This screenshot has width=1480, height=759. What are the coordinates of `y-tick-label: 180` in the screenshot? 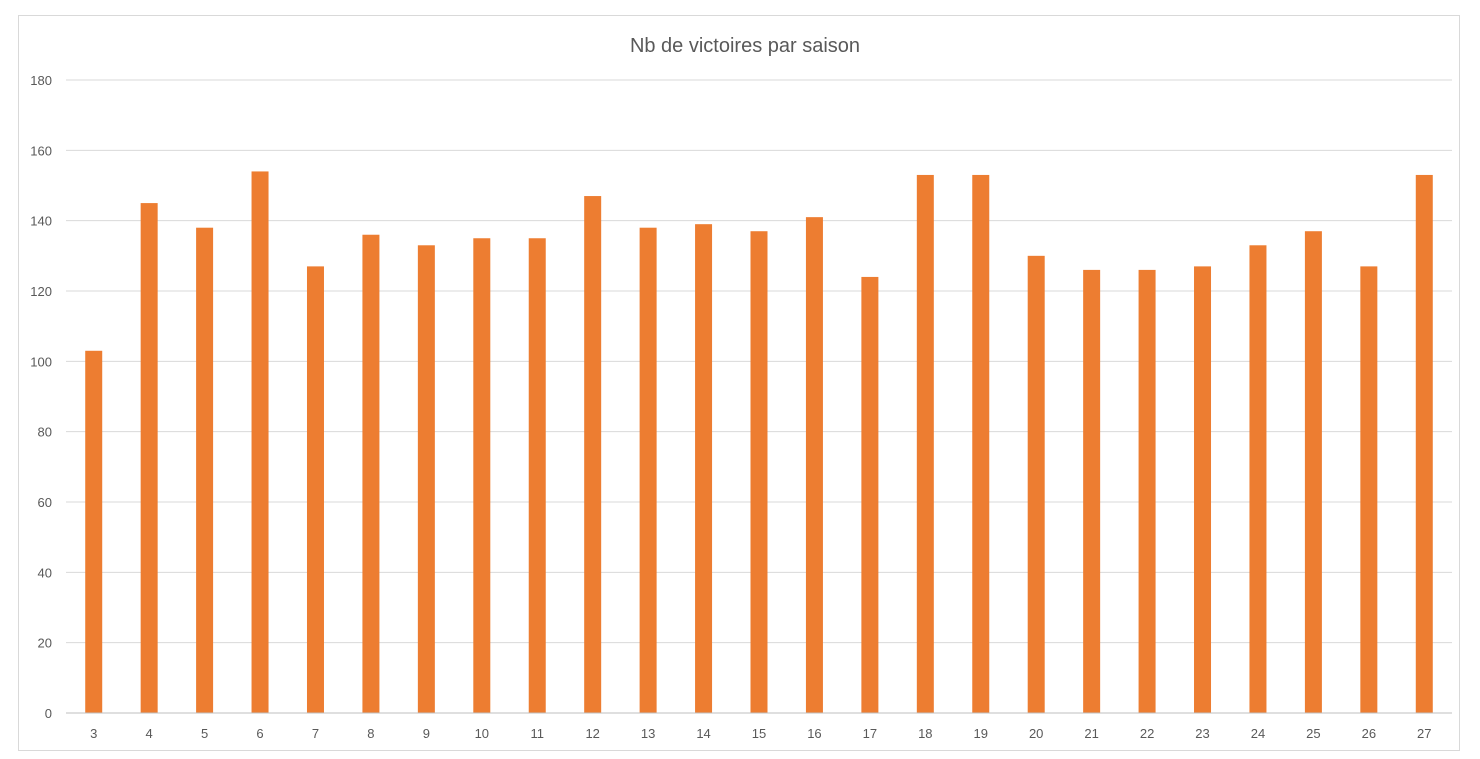 It's located at (41, 80).